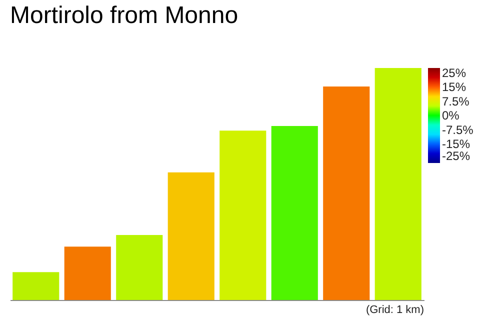 This screenshot has width=480, height=321. What do you see at coordinates (456, 101) in the screenshot?
I see `color-bar-label: 7.5%` at bounding box center [456, 101].